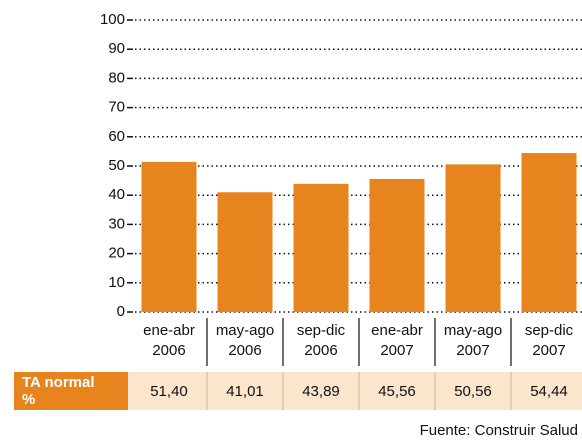 This screenshot has height=446, width=582. Describe the element at coordinates (473, 391) in the screenshot. I see `value-label: 50,56` at that location.